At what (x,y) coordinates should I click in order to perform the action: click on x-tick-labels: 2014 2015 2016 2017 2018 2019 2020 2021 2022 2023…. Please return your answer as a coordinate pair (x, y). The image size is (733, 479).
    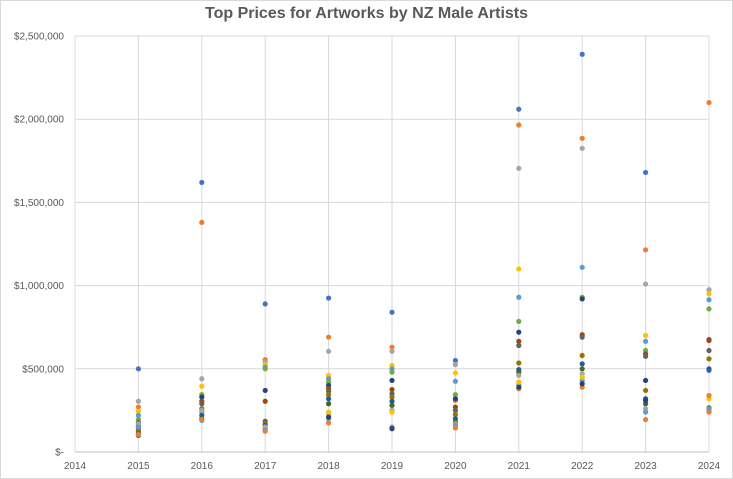
    Looking at the image, I should click on (392, 466).